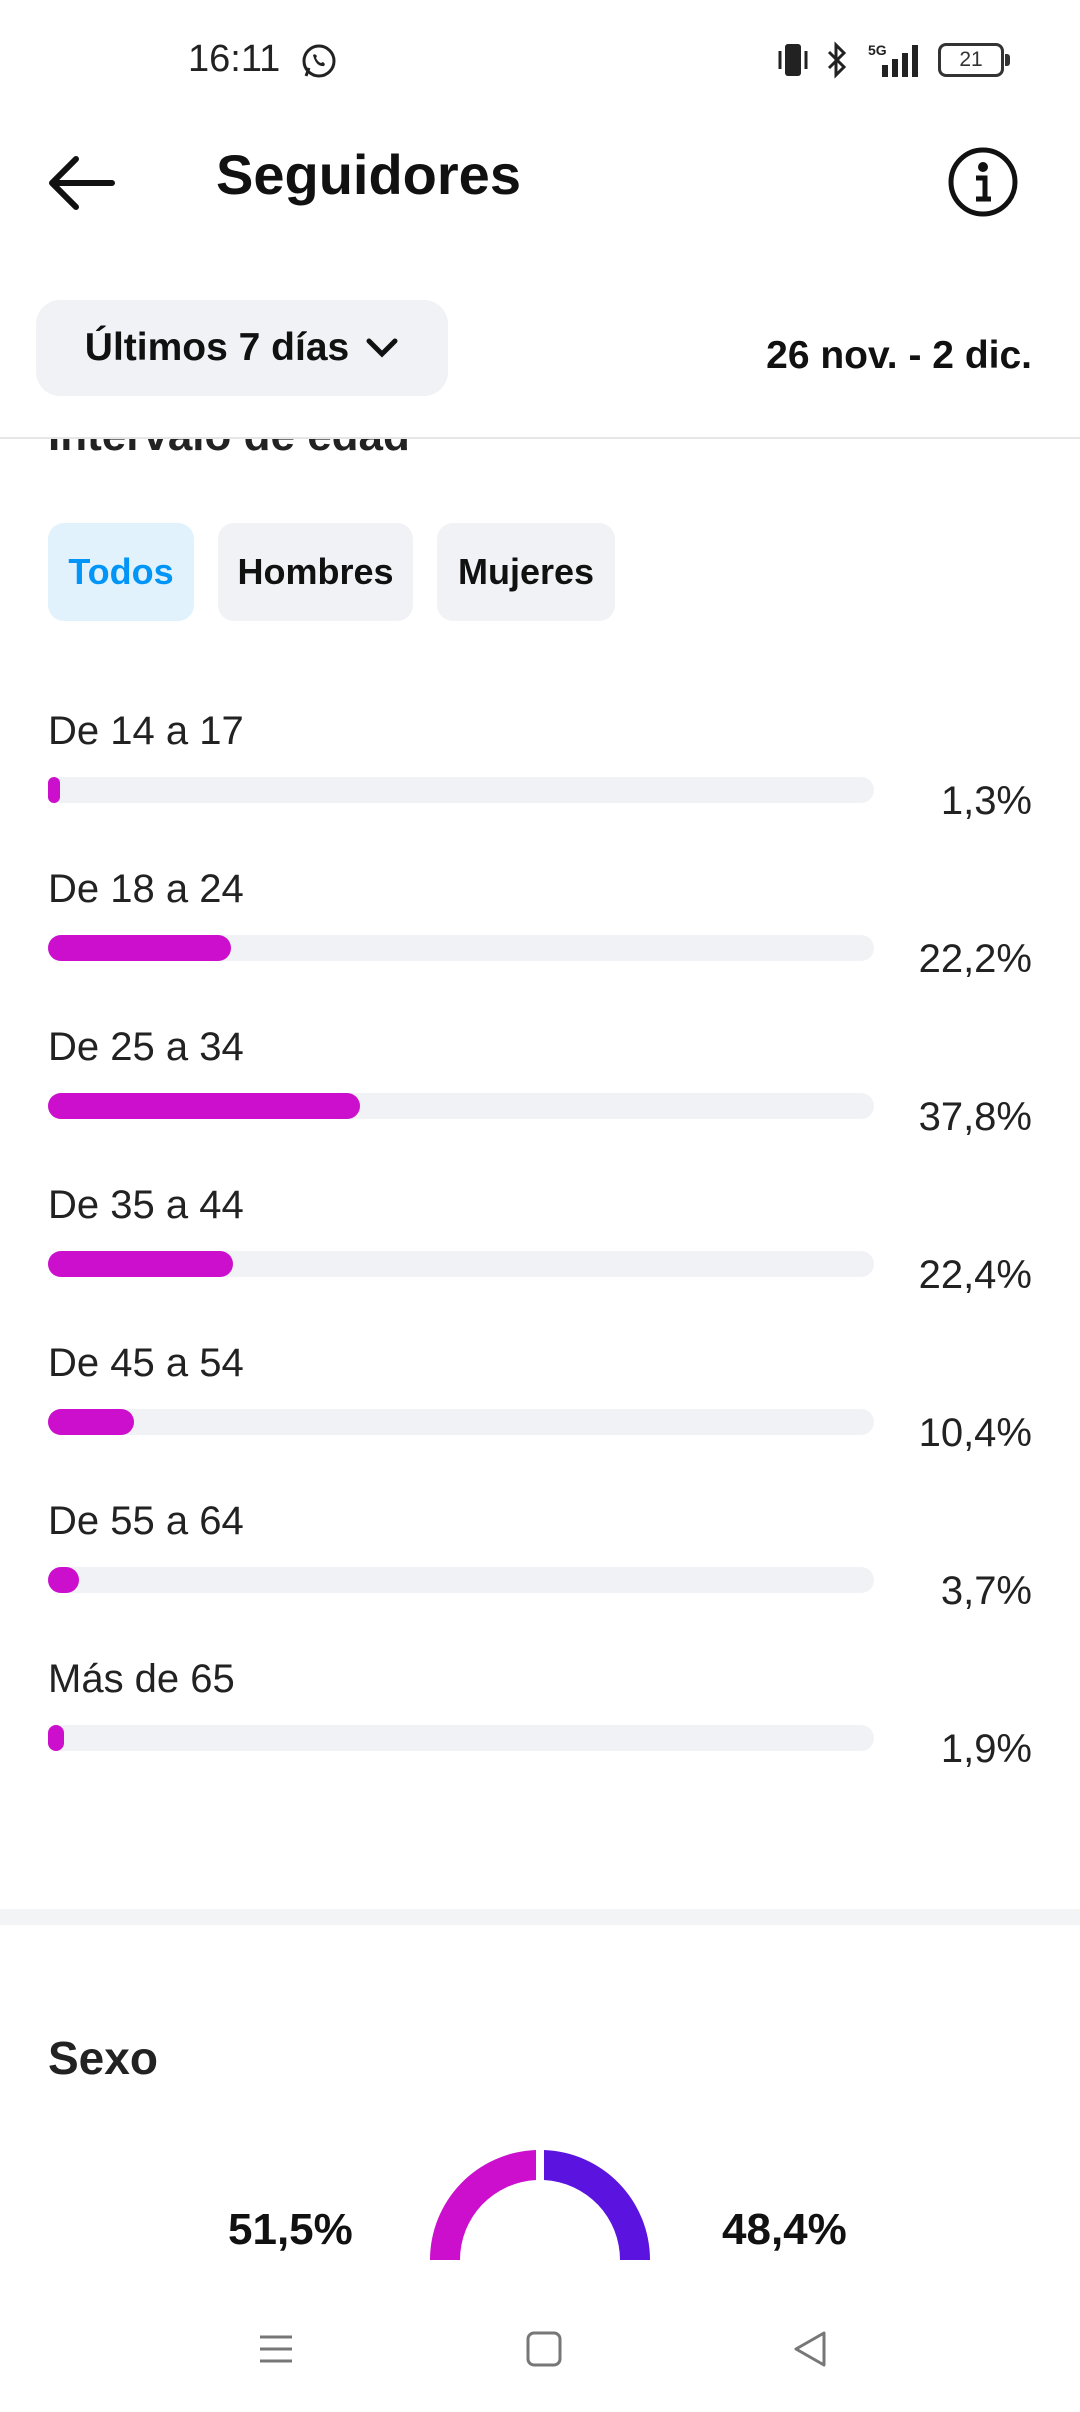  I want to click on gender-donut-chart, so click(539, 2205).